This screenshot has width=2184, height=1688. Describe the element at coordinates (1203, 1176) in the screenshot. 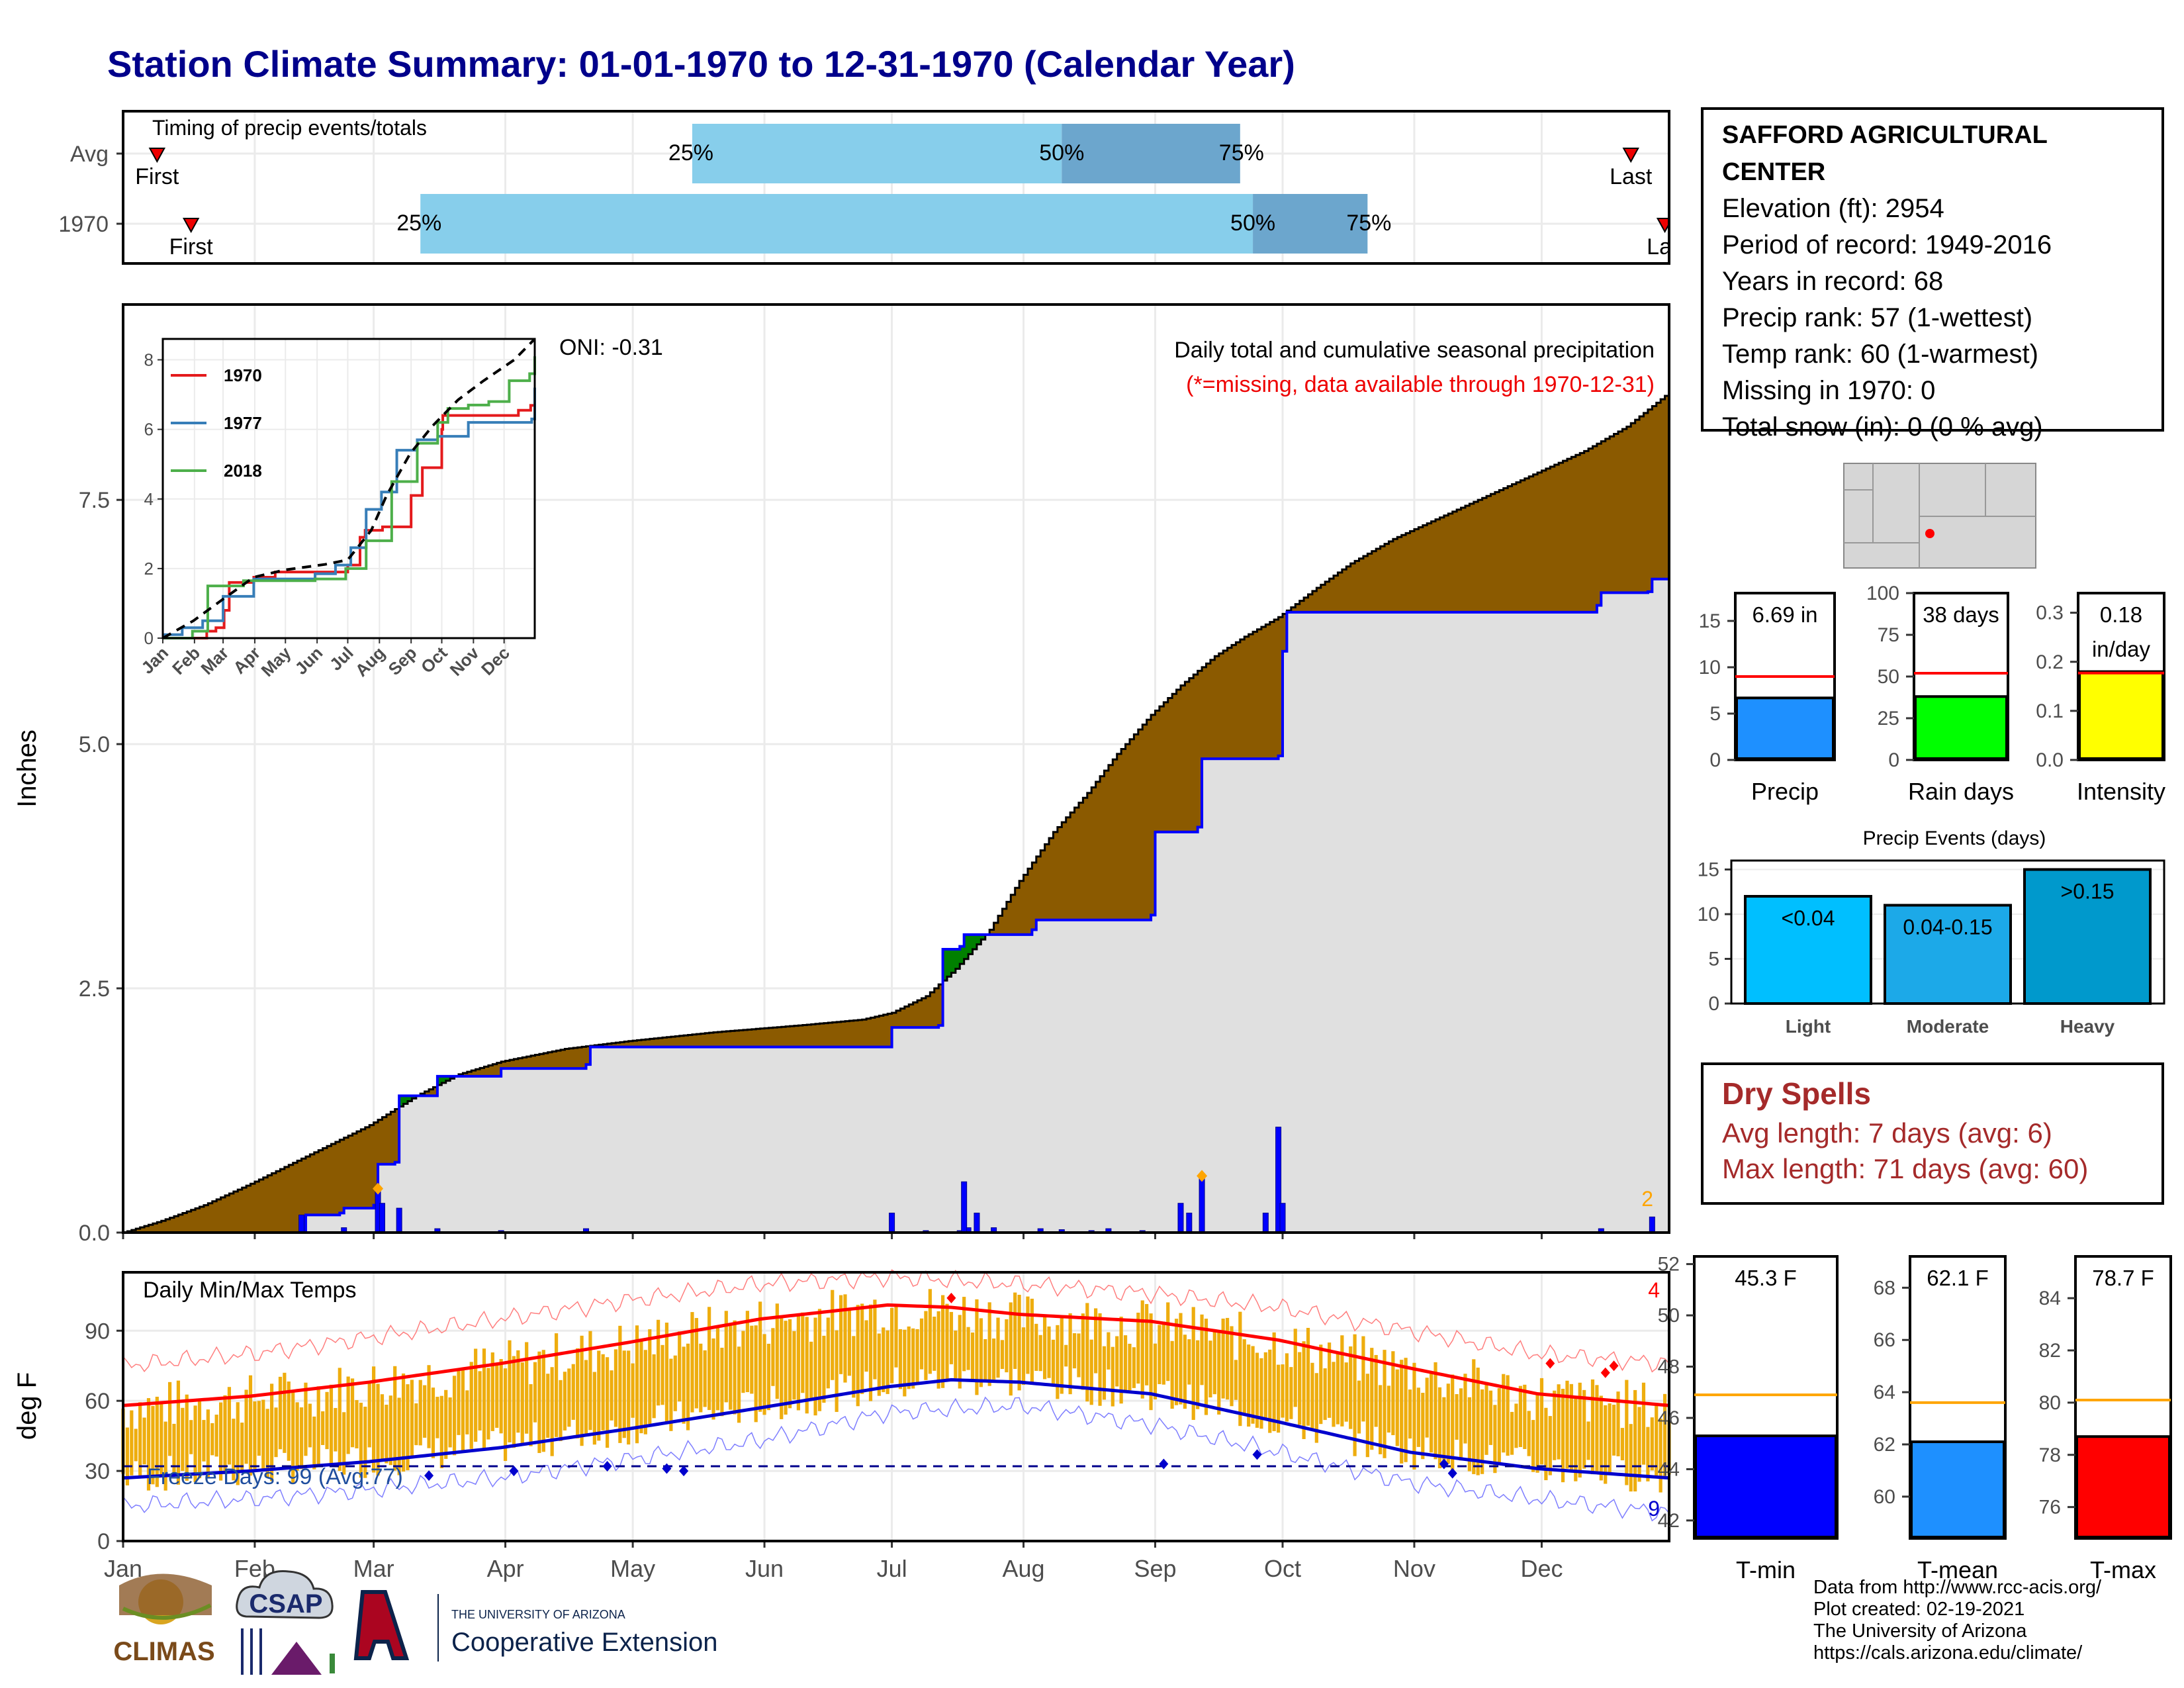

I see `precip-orange-diamond` at that location.